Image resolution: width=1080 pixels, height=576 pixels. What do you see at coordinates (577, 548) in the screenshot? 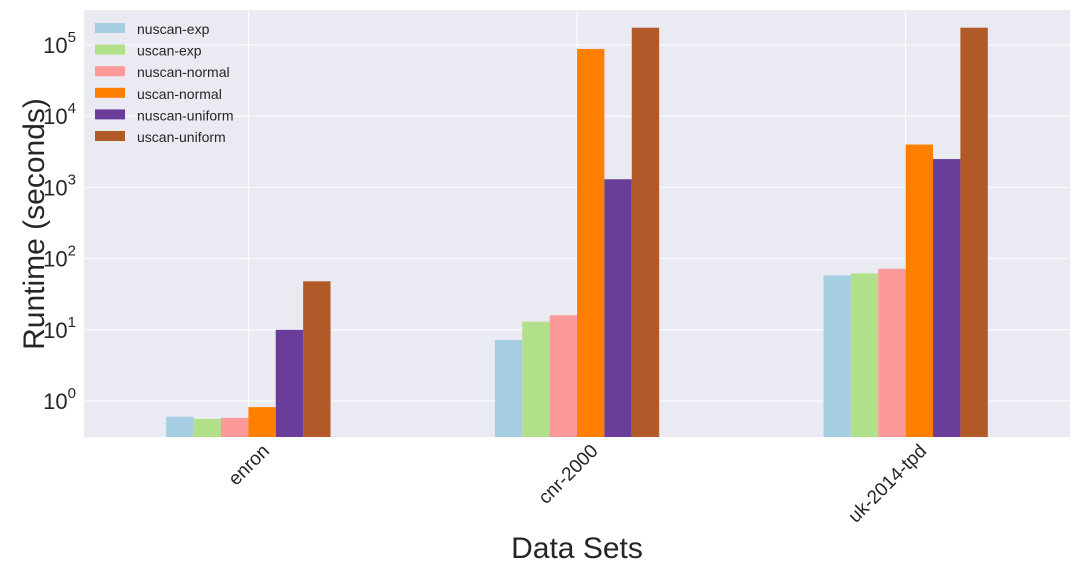
I see `x-axis-label: Data Sets` at bounding box center [577, 548].